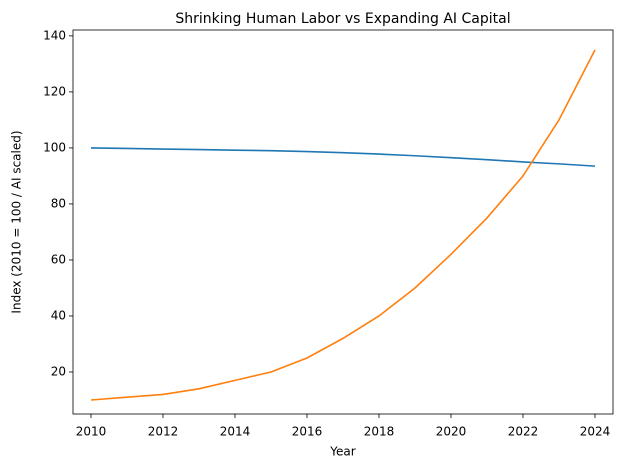 The image size is (630, 470). Describe the element at coordinates (58, 259) in the screenshot. I see `y-tick-label: 60` at that location.